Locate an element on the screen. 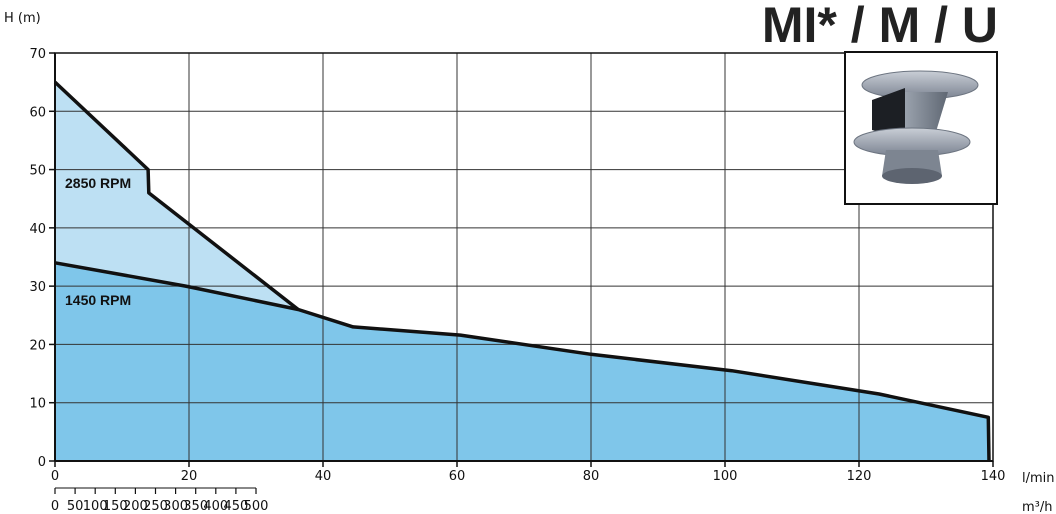  x-axis-unit-lmin: l/min is located at coordinates (1038, 478).